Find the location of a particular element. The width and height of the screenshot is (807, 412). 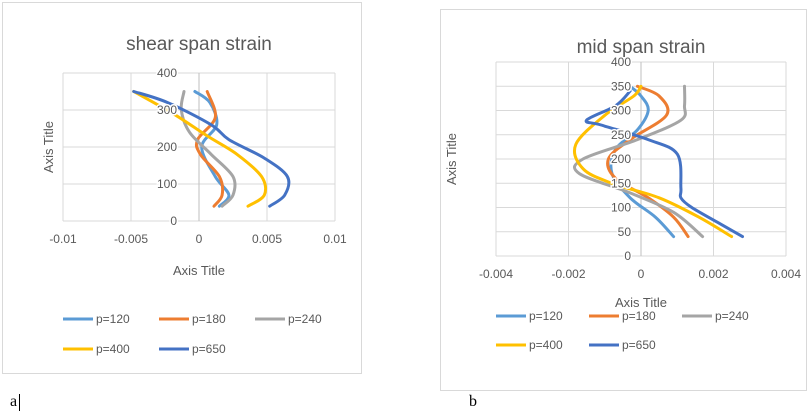

x-tick-label: 0.01 is located at coordinates (335, 239).